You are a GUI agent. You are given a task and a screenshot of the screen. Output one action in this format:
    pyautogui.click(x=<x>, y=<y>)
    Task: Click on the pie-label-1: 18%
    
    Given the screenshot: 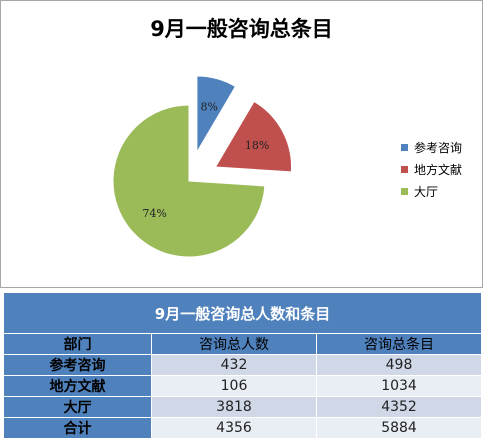 What is the action you would take?
    pyautogui.click(x=257, y=145)
    